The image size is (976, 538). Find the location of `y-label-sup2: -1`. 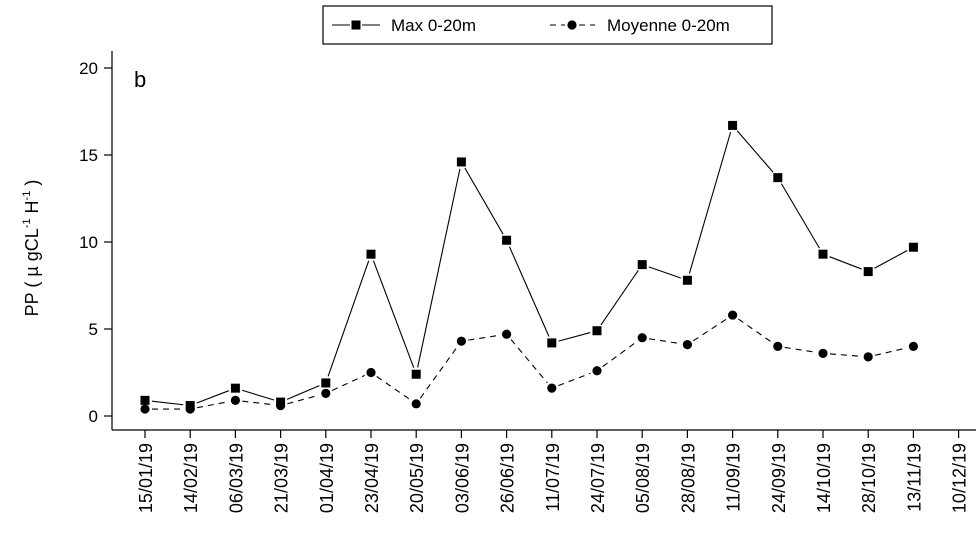

y-label-sup2: -1 is located at coordinates (27, 196).